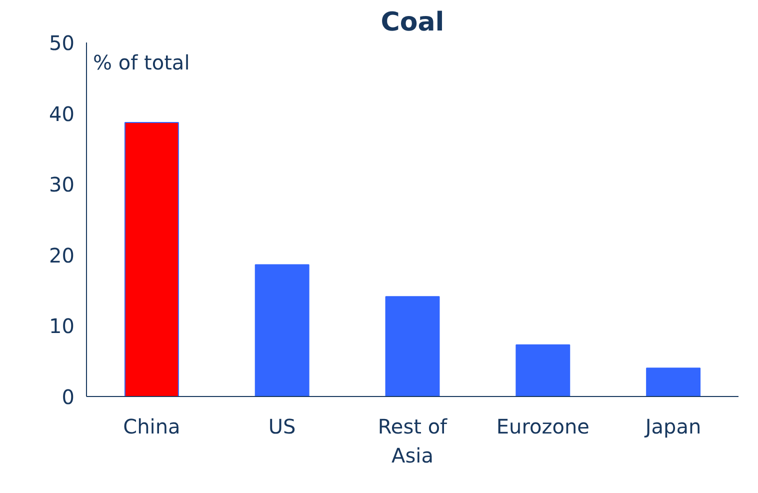  What do you see at coordinates (68, 397) in the screenshot?
I see `y-tick-label: 0` at bounding box center [68, 397].